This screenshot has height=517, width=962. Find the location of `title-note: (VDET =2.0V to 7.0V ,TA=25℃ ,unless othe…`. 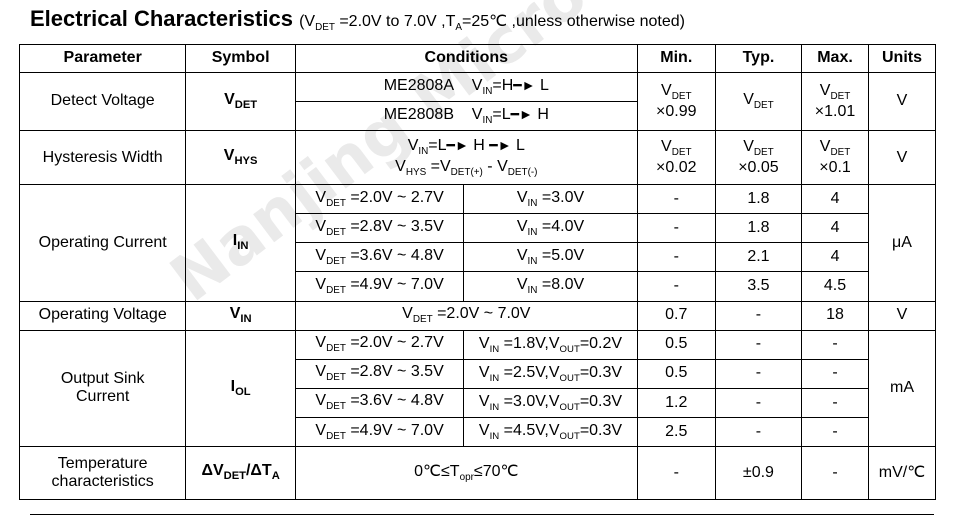

title-note: (VDET =2.0V to 7.0V ,TA=25℃ ,unless othe… is located at coordinates (492, 23).